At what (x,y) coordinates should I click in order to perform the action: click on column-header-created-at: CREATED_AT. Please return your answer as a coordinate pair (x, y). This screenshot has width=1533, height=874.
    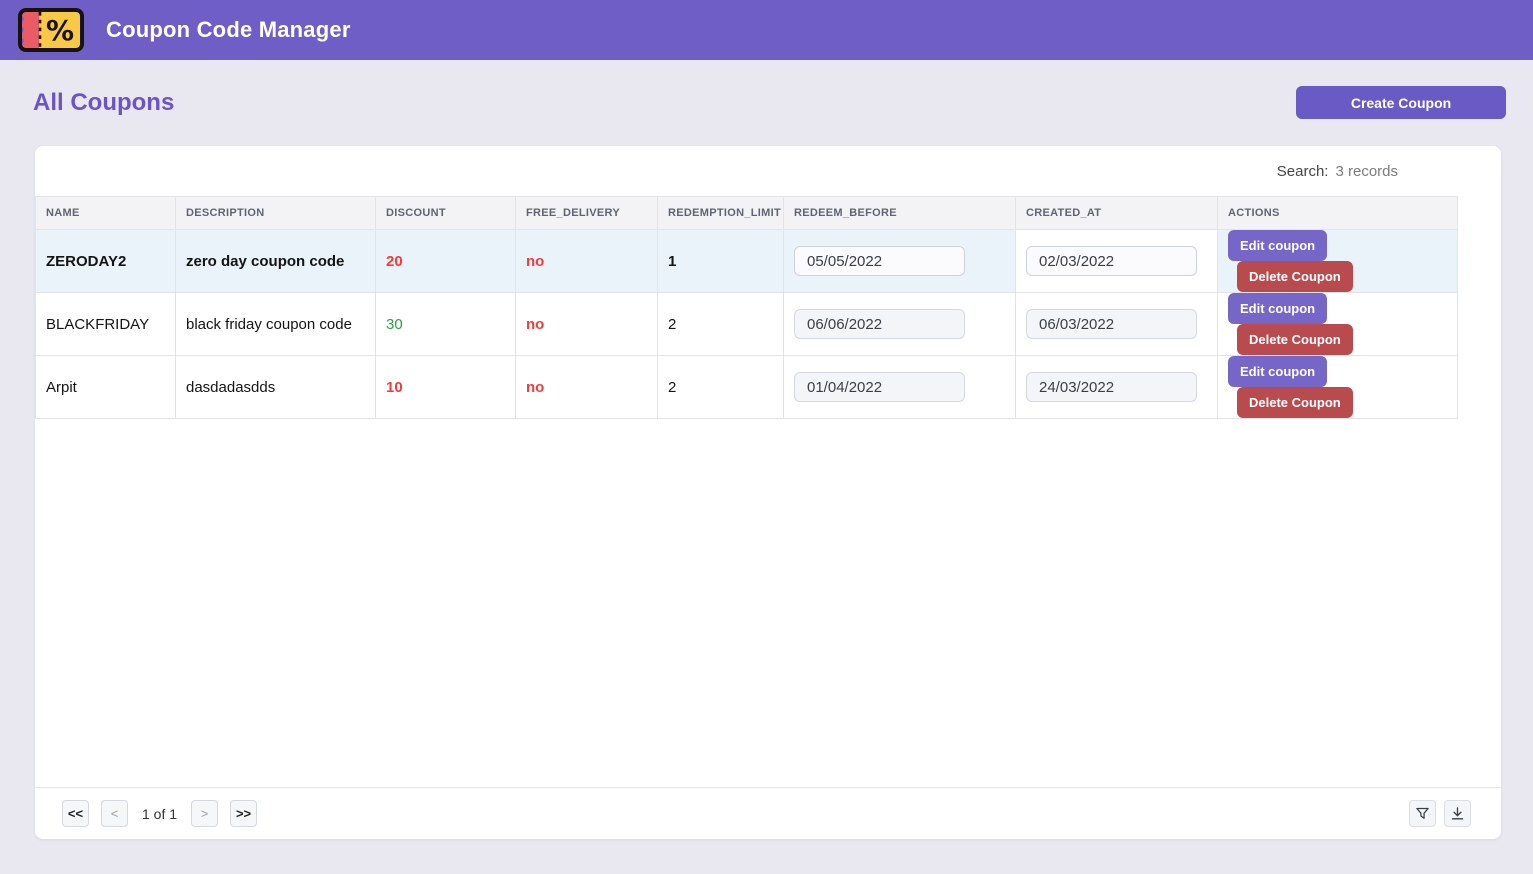
    Looking at the image, I should click on (1116, 213).